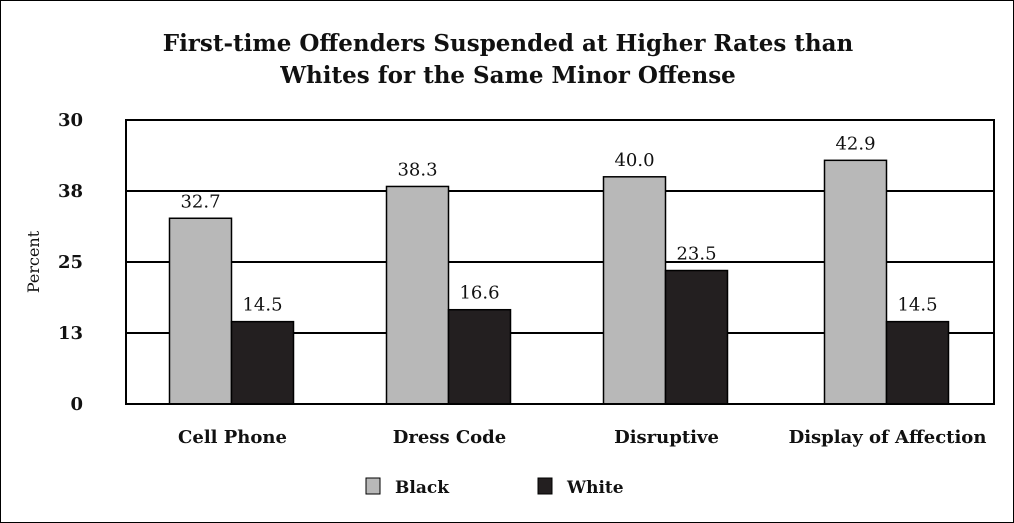  I want to click on legend-label-black: Black, so click(422, 488).